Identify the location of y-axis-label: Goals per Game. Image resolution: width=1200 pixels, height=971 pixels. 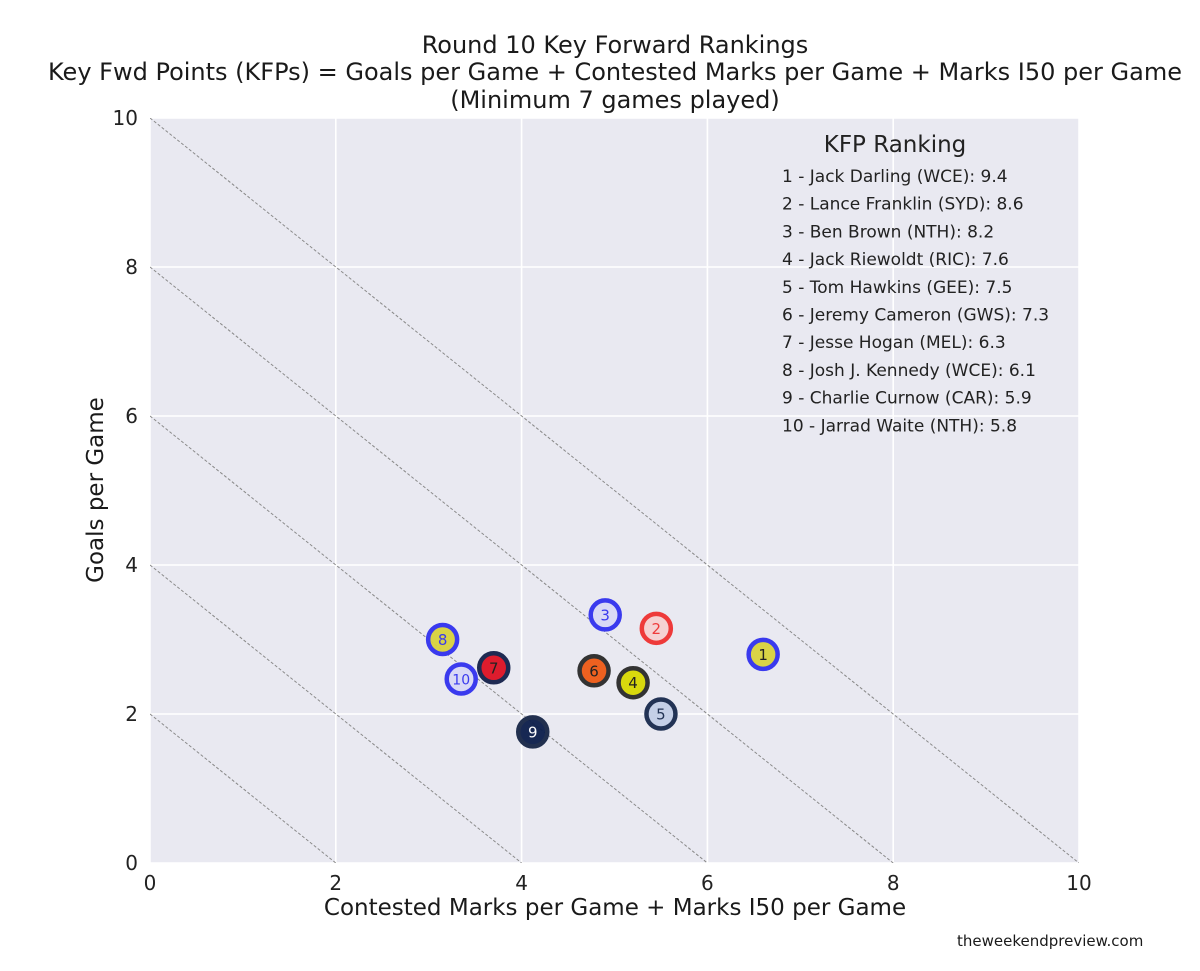
(96, 490).